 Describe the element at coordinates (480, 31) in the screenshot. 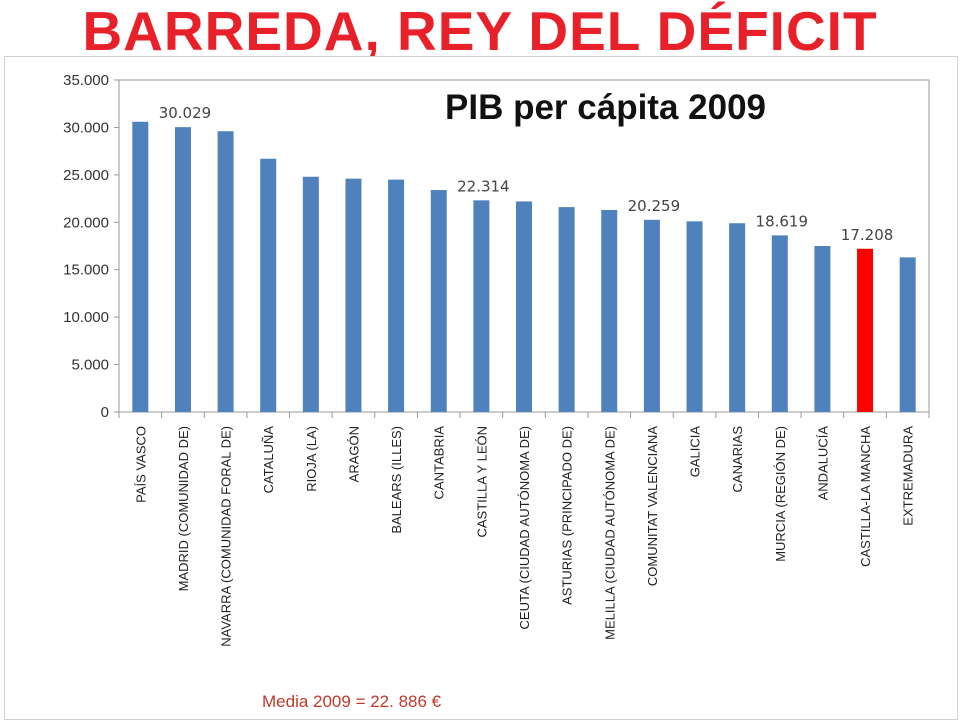

I see `slide-title: BARREDA, REY DEL DÉFICIT` at that location.